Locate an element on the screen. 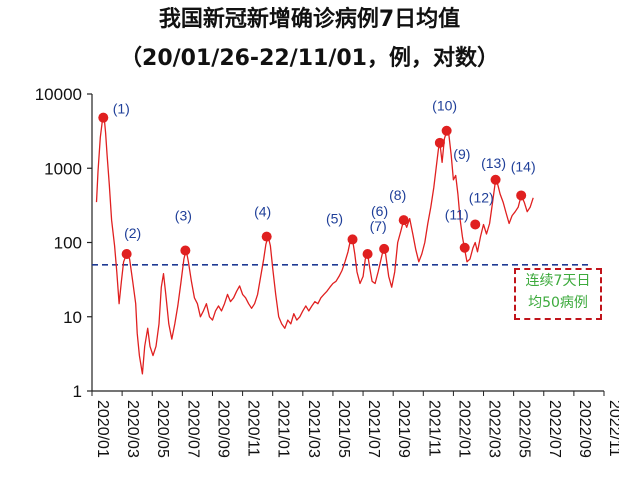 Image resolution: width=619 pixels, height=499 pixels. x-tick-label: 2020/07 is located at coordinates (192, 429).